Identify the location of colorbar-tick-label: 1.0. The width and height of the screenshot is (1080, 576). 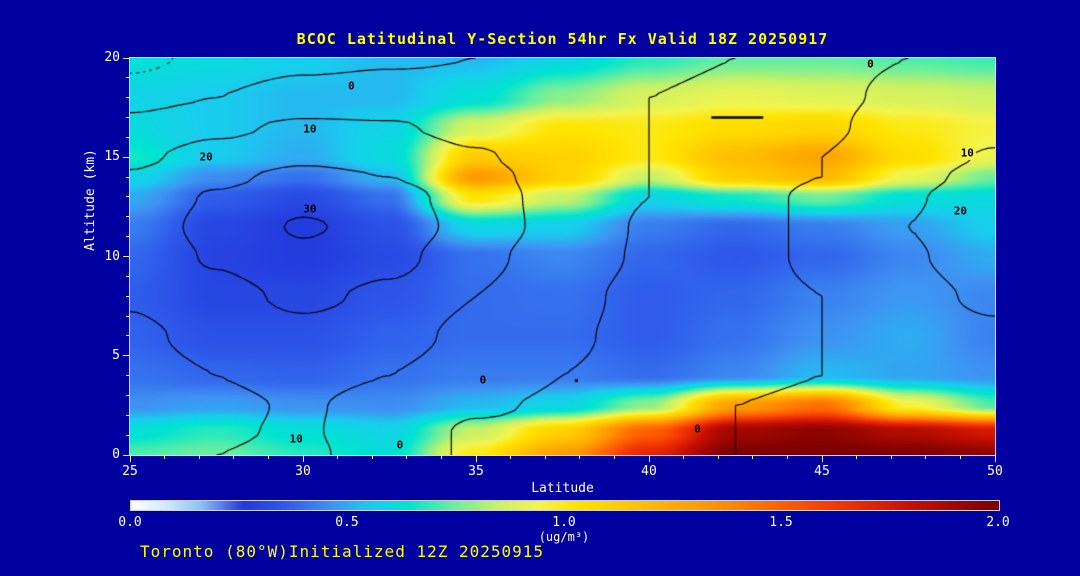
(564, 522).